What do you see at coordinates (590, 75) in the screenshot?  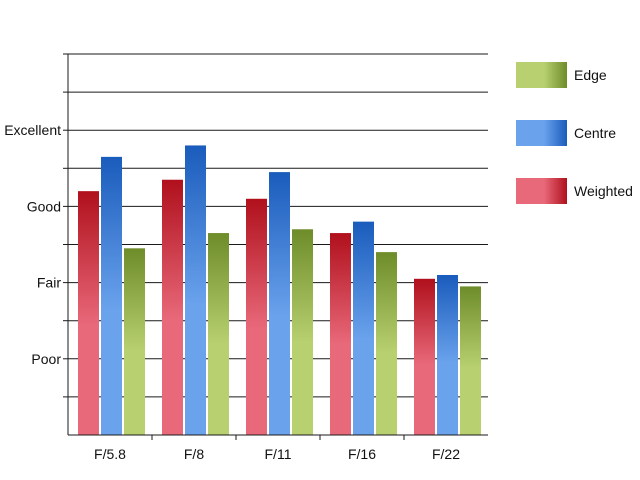 I see `legend-label-edge: Edge` at bounding box center [590, 75].